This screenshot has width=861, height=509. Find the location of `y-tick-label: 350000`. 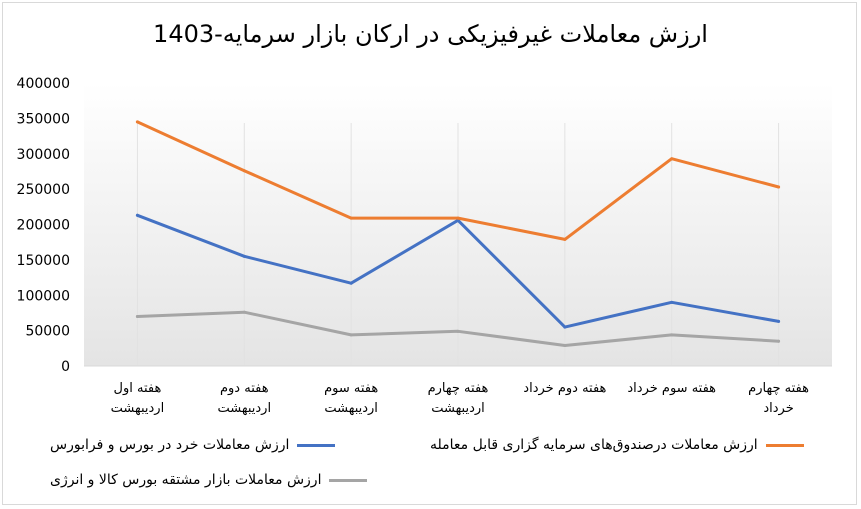

y-tick-label: 350000 is located at coordinates (43, 119).